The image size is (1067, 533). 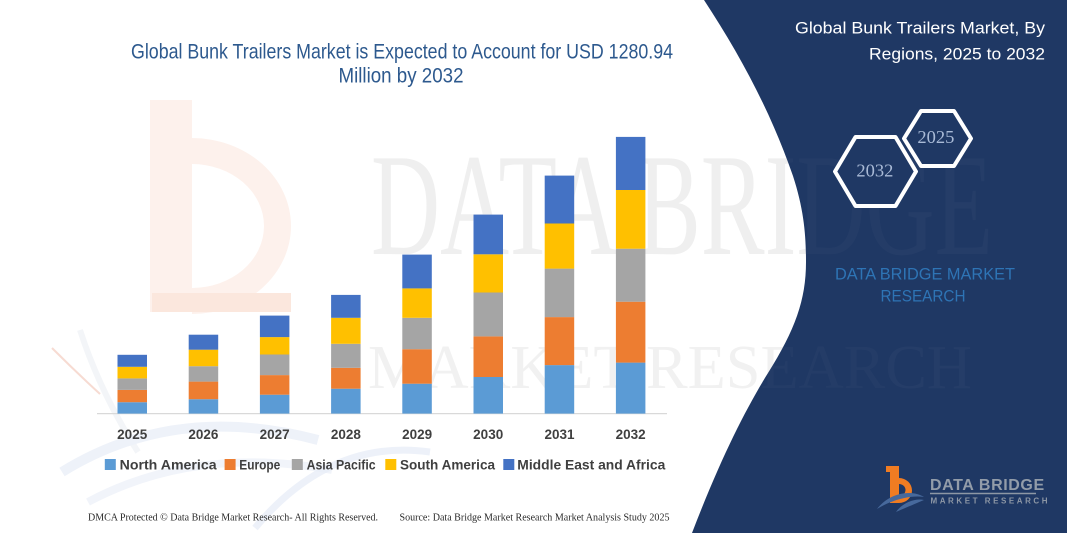 I want to click on svg-text: 2029, so click(x=417, y=434).